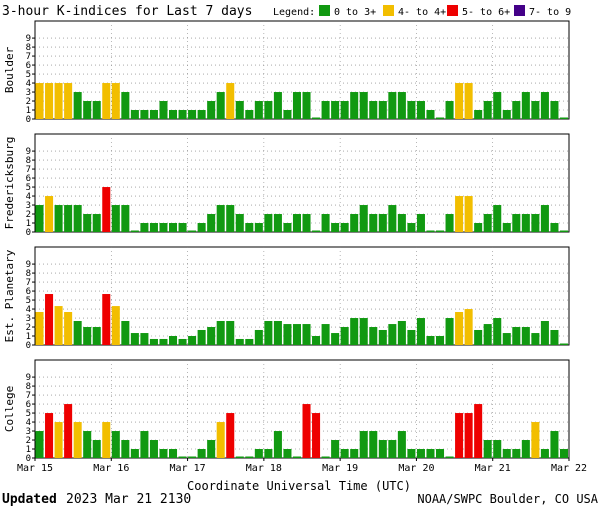 This screenshot has height=510, width=600. Describe the element at coordinates (493, 468) in the screenshot. I see `x-tick-label: Mar 21` at that location.